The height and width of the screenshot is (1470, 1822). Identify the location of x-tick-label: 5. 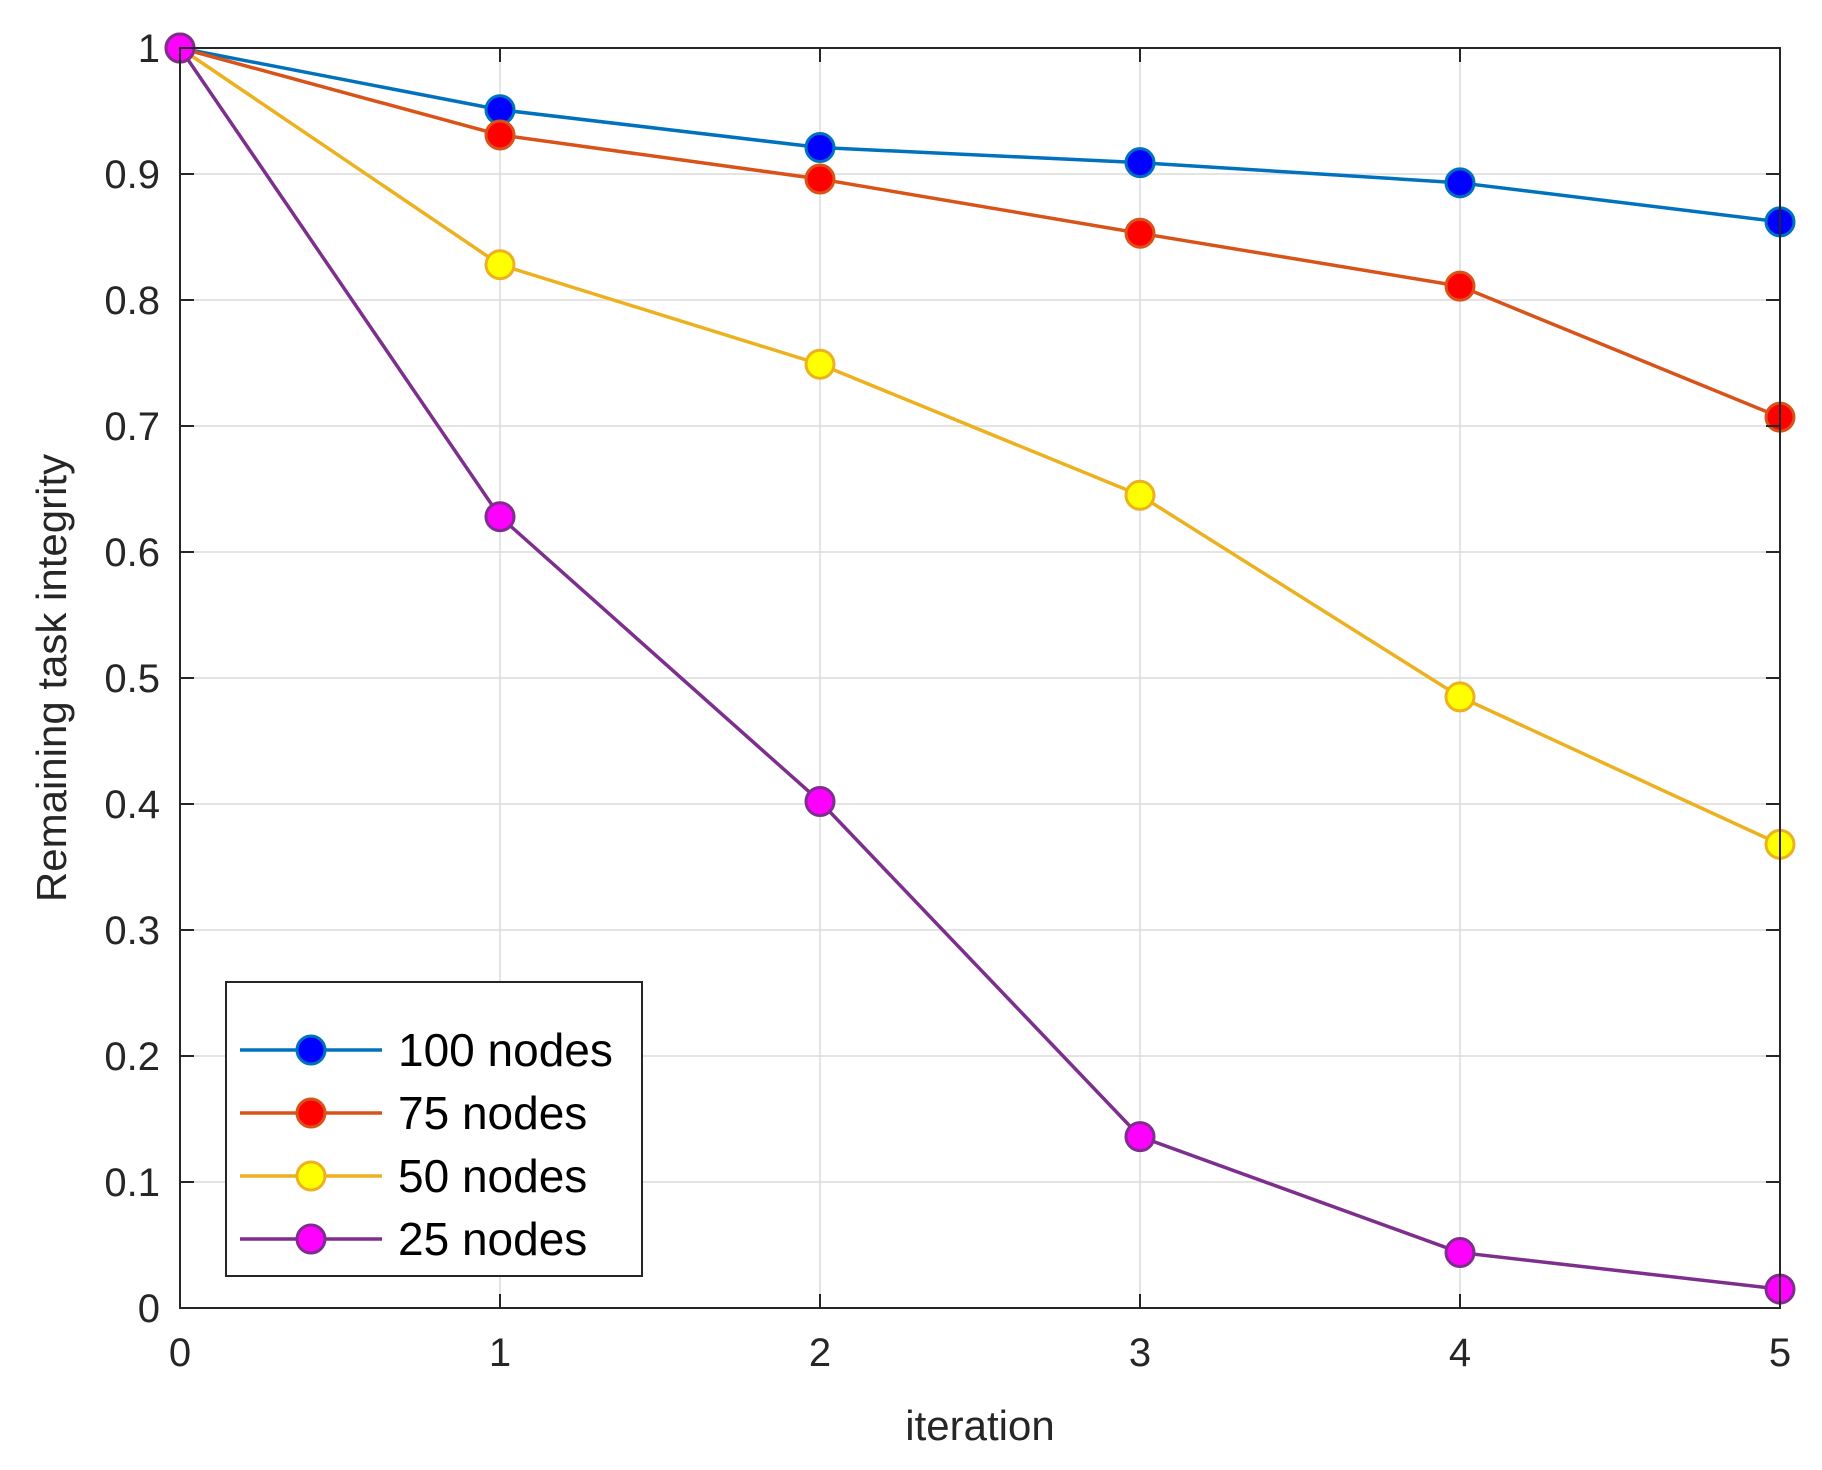
(1780, 1353).